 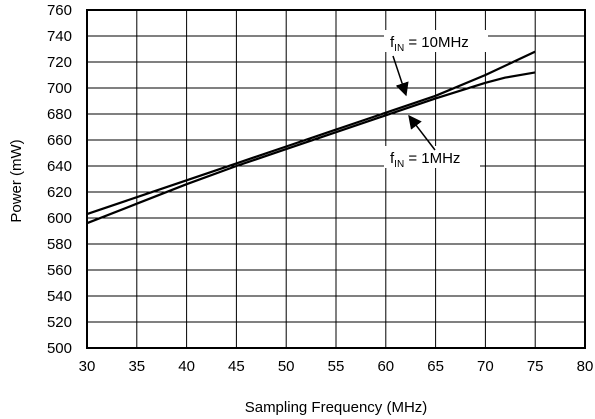 I want to click on y-tick-label: 680, so click(x=59, y=114).